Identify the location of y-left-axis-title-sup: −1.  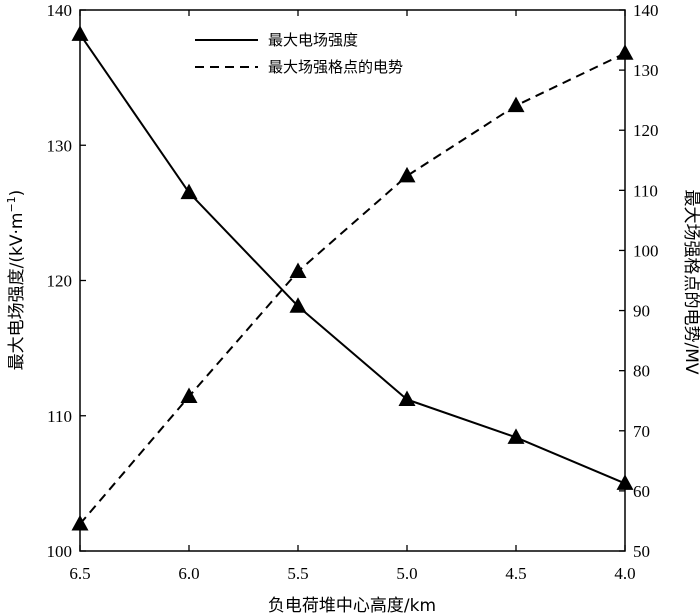
(11, 204).